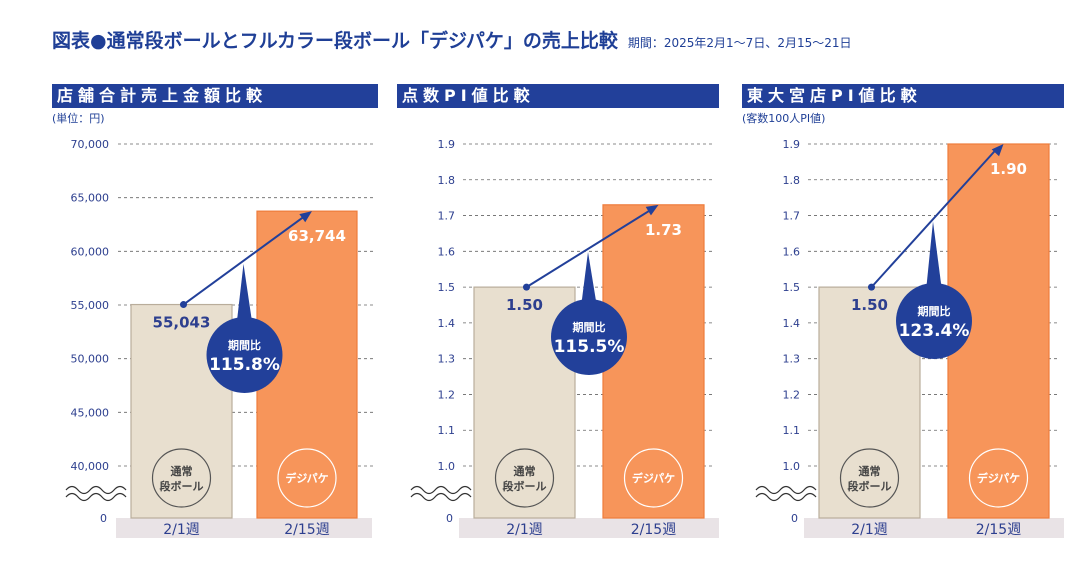 The width and height of the screenshot is (1077, 568). Describe the element at coordinates (90, 359) in the screenshot. I see `y-tick-label: 50,000` at that location.